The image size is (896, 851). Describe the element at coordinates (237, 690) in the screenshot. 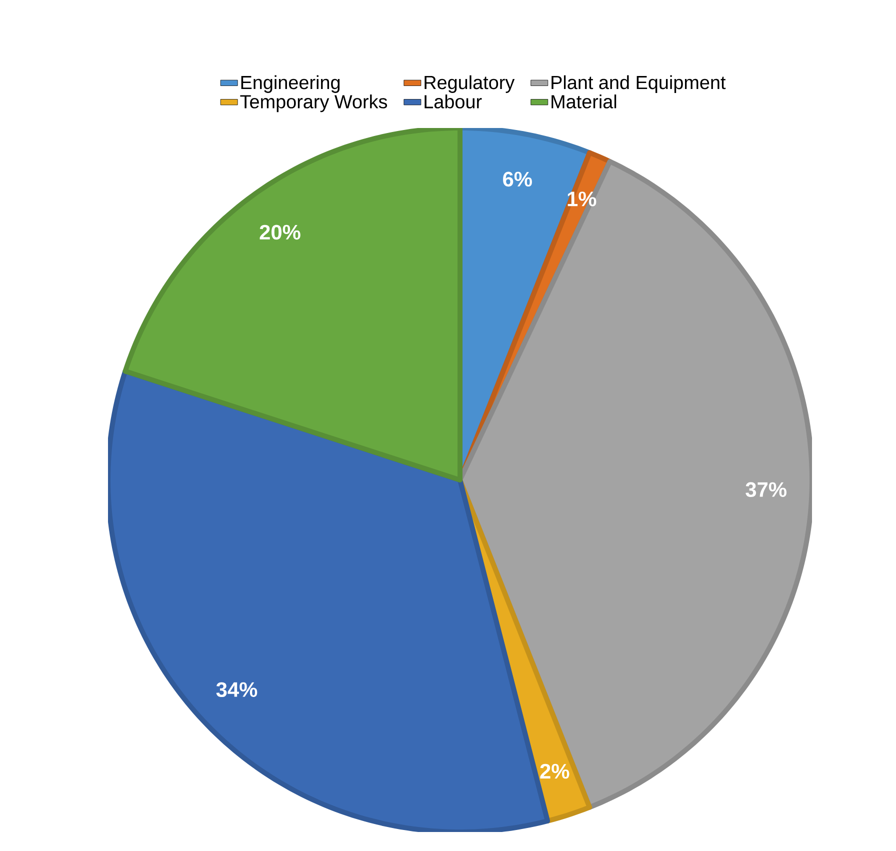

I see `data-label: 34%` at that location.